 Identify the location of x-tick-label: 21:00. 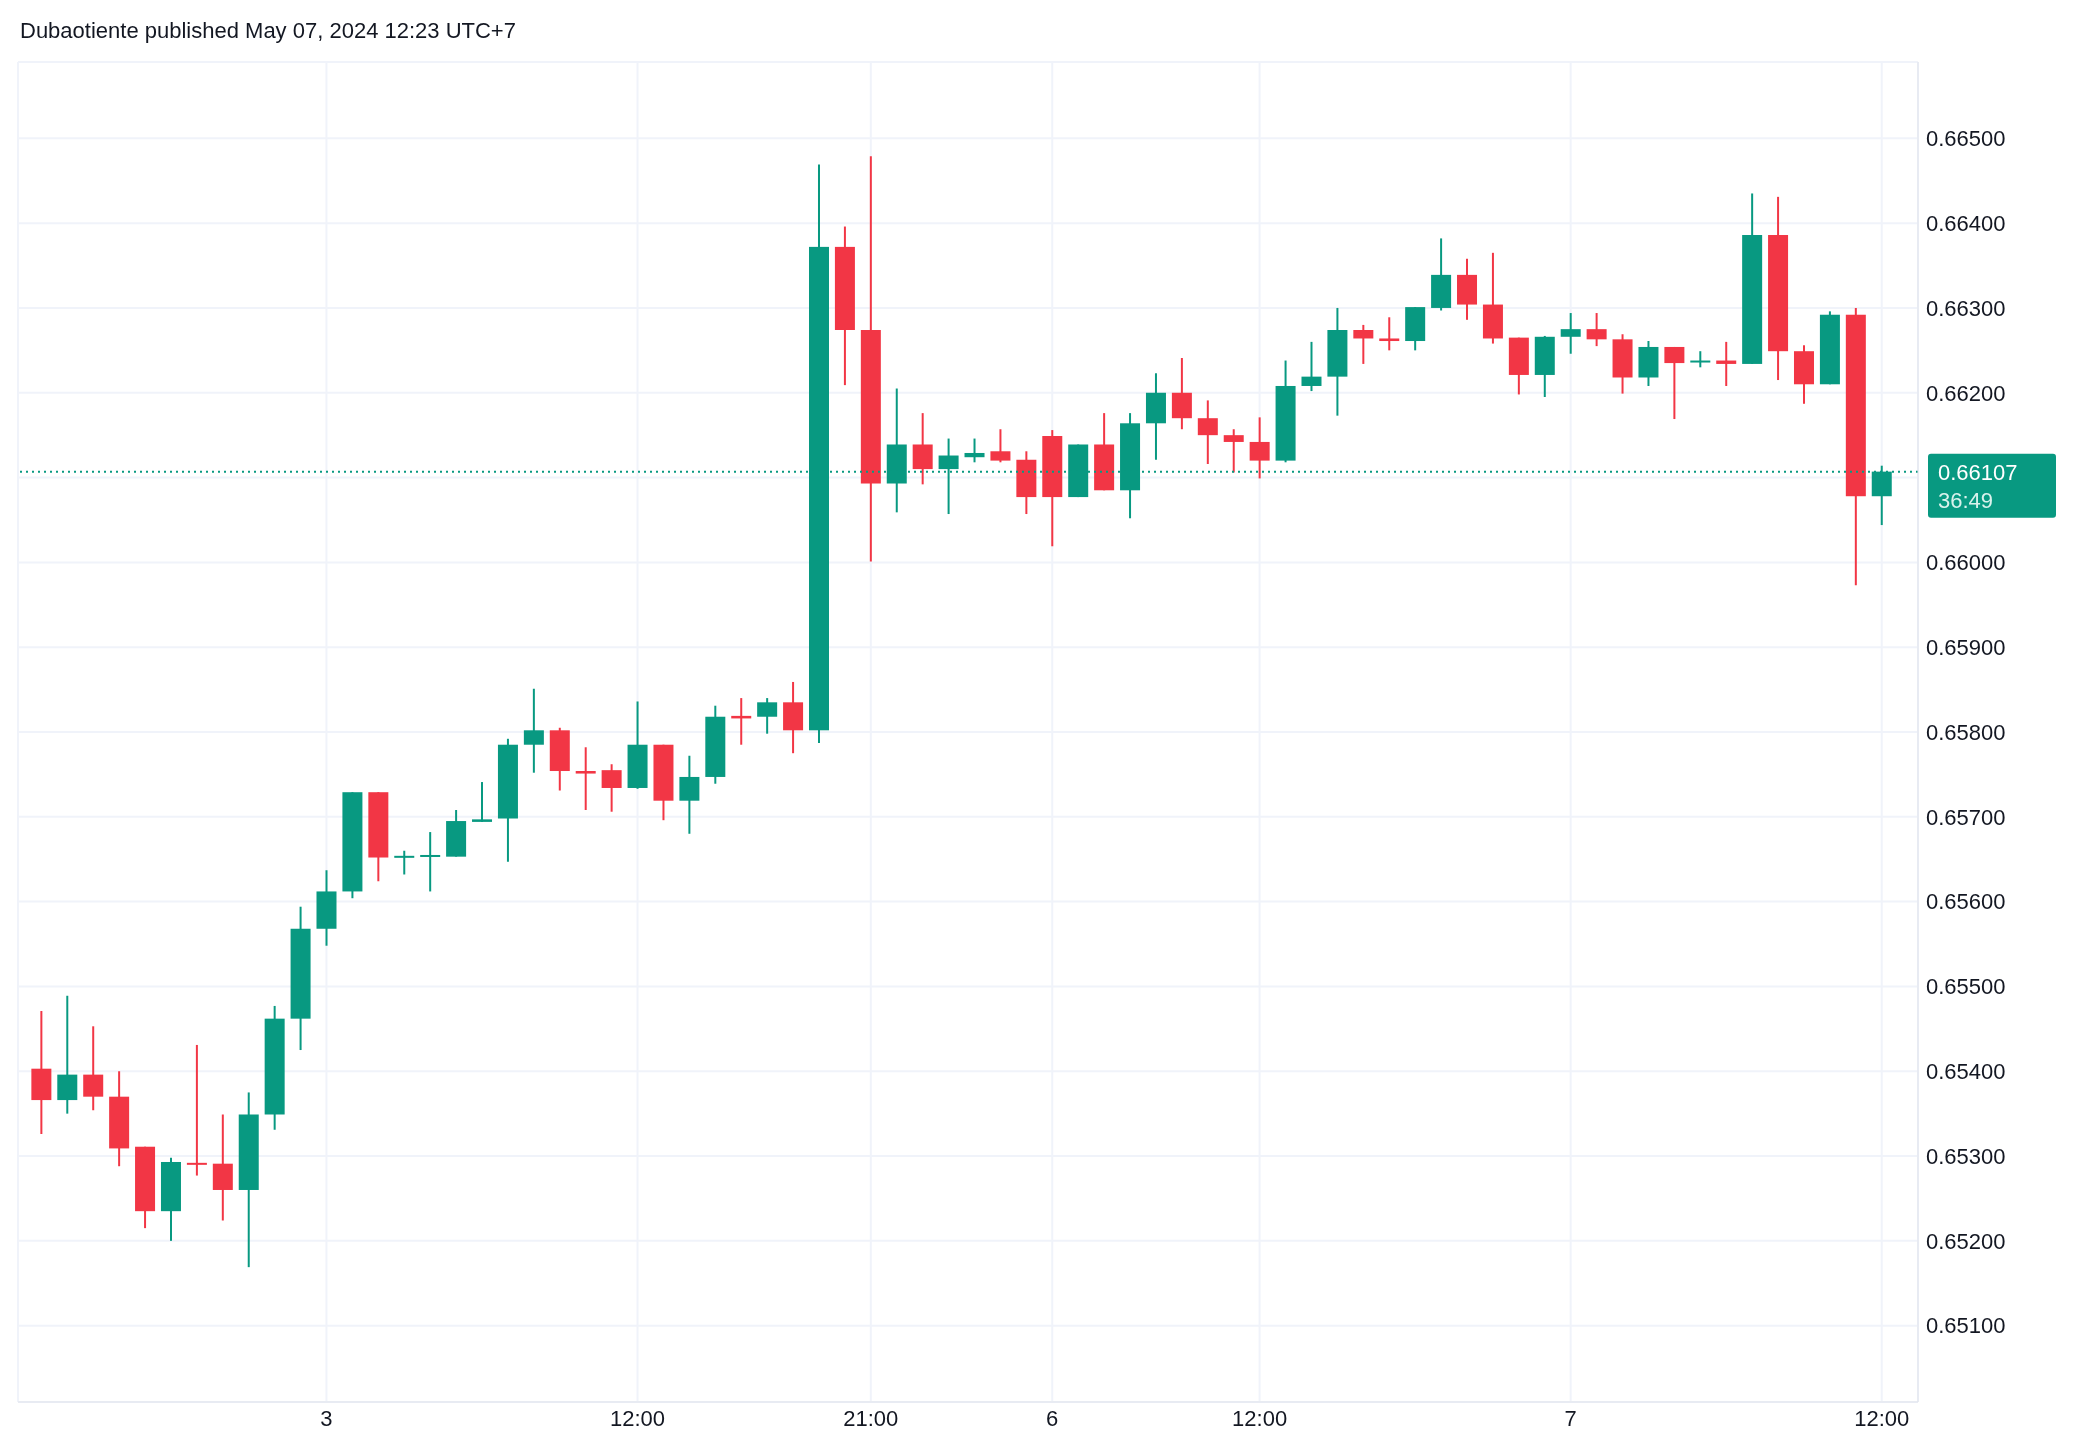
(871, 1418).